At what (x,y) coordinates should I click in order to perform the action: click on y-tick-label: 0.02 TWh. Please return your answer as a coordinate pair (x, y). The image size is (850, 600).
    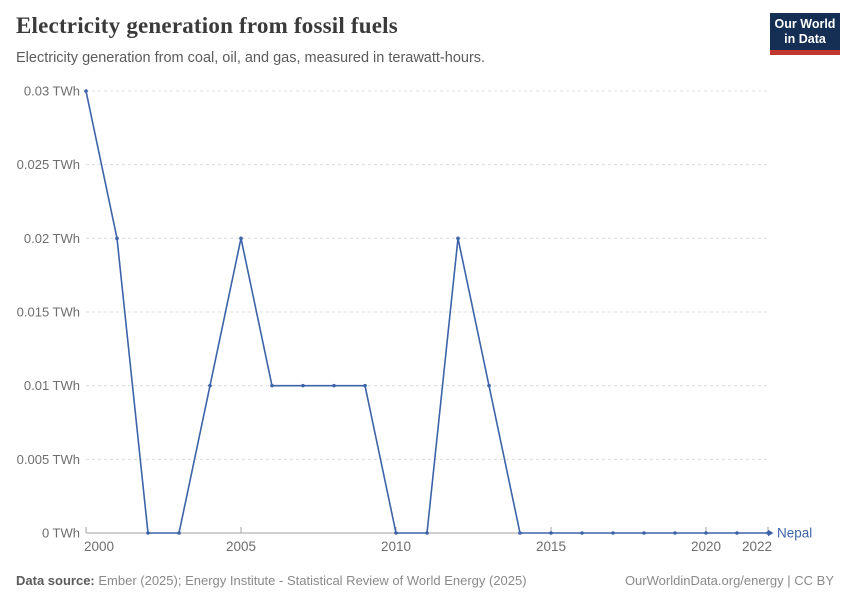
    Looking at the image, I should click on (52, 238).